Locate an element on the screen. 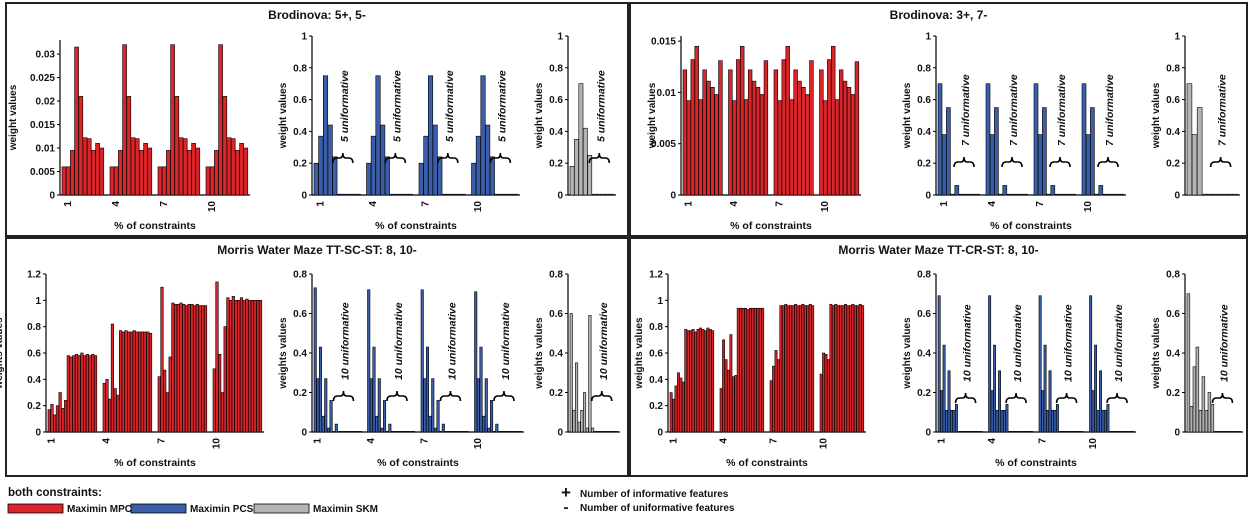  bar-group-3: 5 uniformative is located at coordinates (442, 133).